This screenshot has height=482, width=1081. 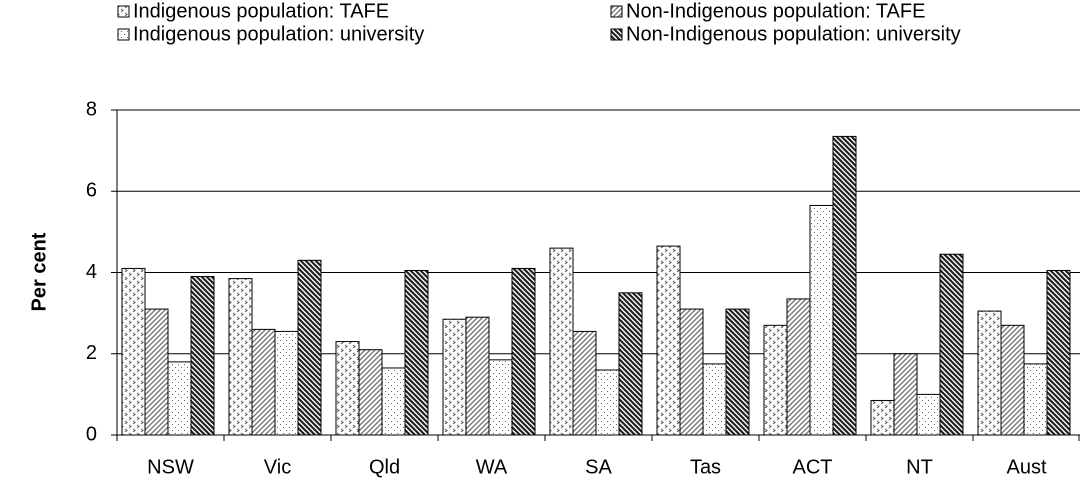 What do you see at coordinates (91, 109) in the screenshot?
I see `y-tick-label: 8` at bounding box center [91, 109].